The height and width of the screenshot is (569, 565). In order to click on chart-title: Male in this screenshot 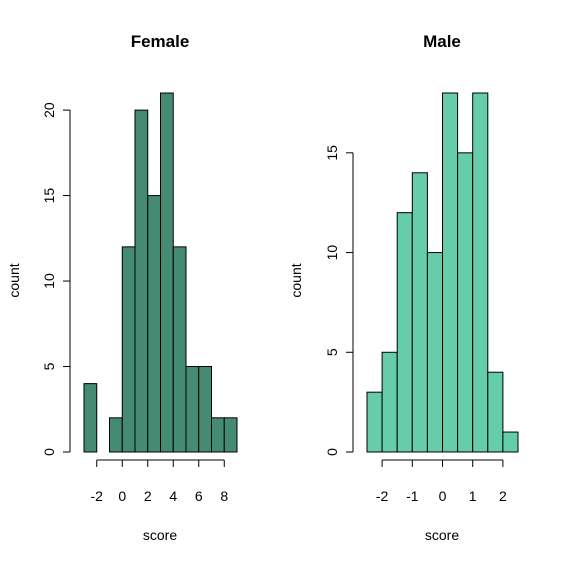, I will do `click(442, 41)`.